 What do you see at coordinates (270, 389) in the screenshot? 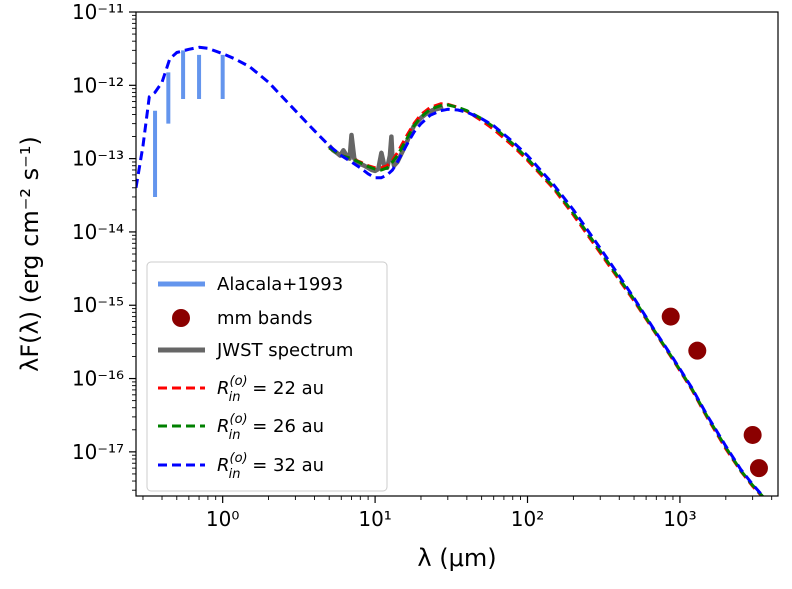
I see `legend-label-3: R(o) in = 22 au` at bounding box center [270, 389].